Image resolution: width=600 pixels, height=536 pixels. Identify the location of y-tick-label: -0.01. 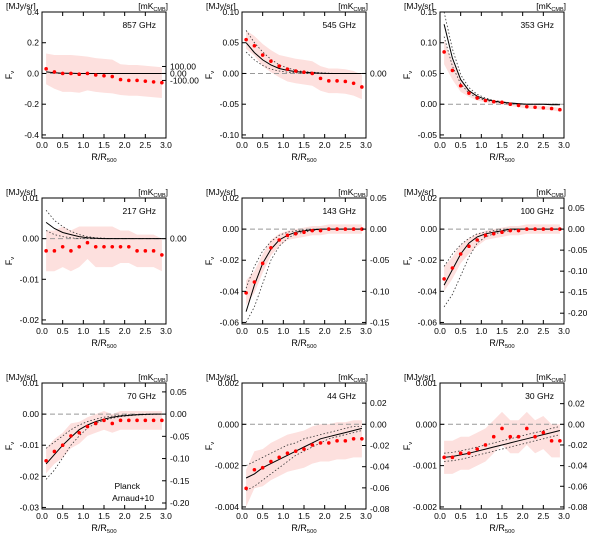
(30, 279).